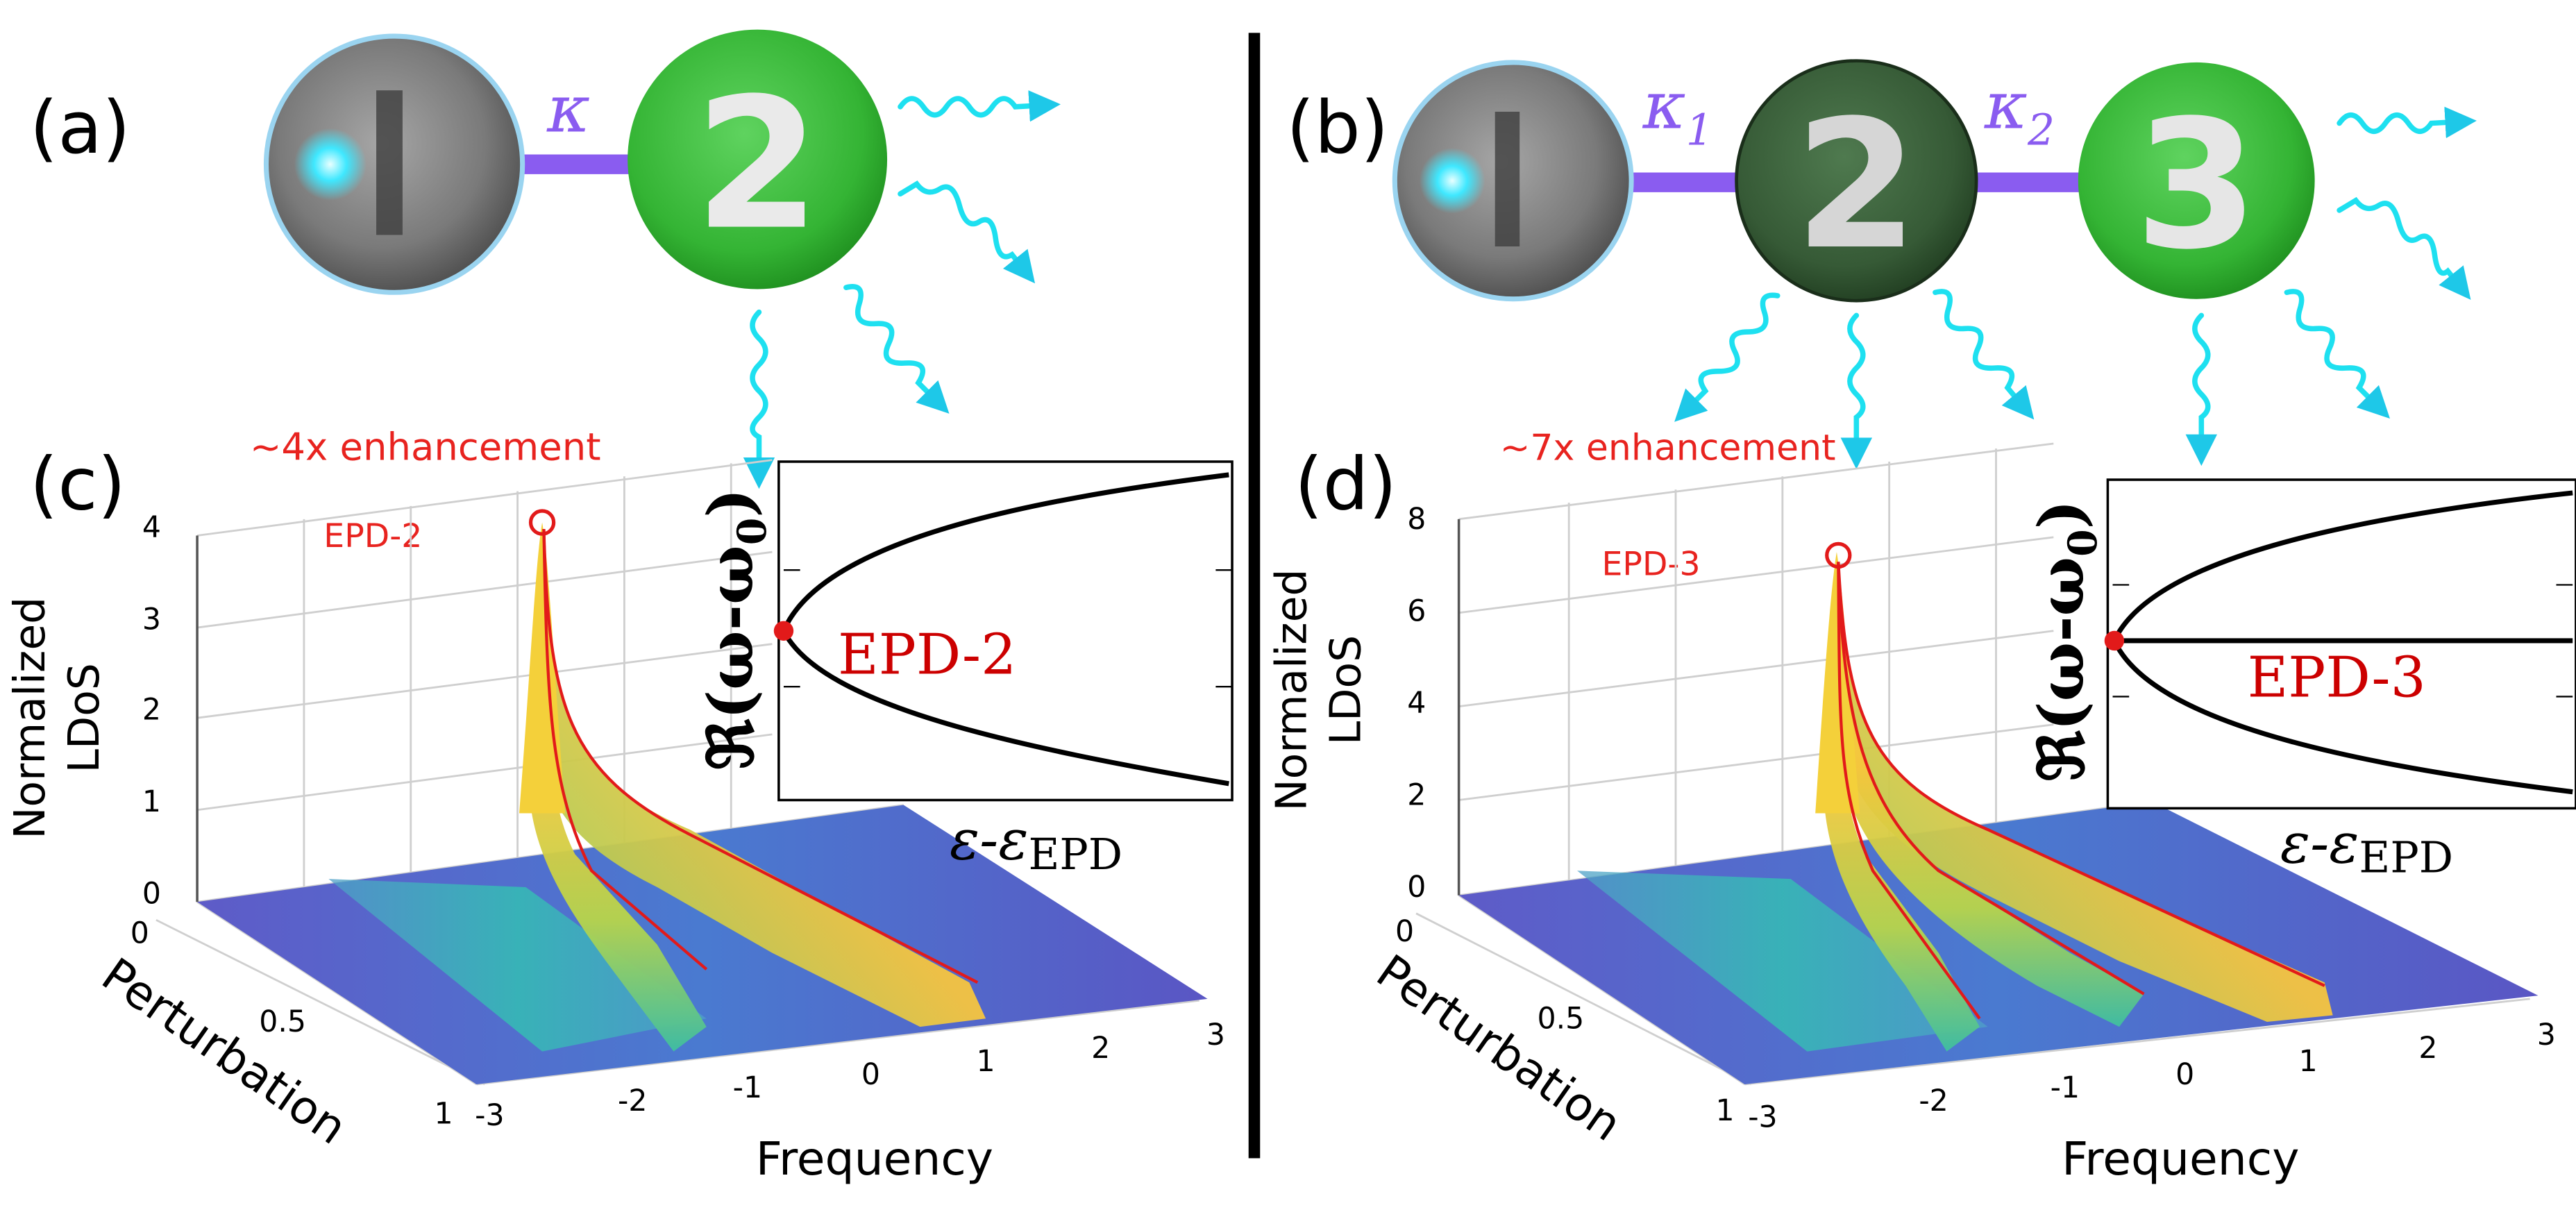  What do you see at coordinates (1677, 111) in the screenshot?
I see `coupling-kappa-1-label: κ1` at bounding box center [1677, 111].